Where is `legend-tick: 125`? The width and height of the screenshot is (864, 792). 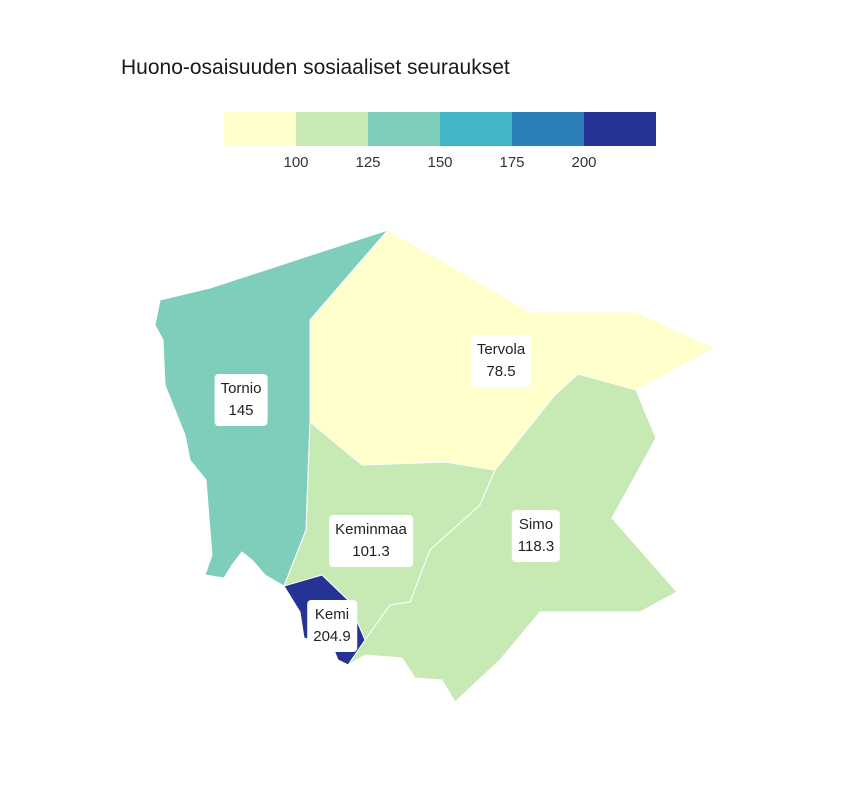 legend-tick: 125 is located at coordinates (368, 162).